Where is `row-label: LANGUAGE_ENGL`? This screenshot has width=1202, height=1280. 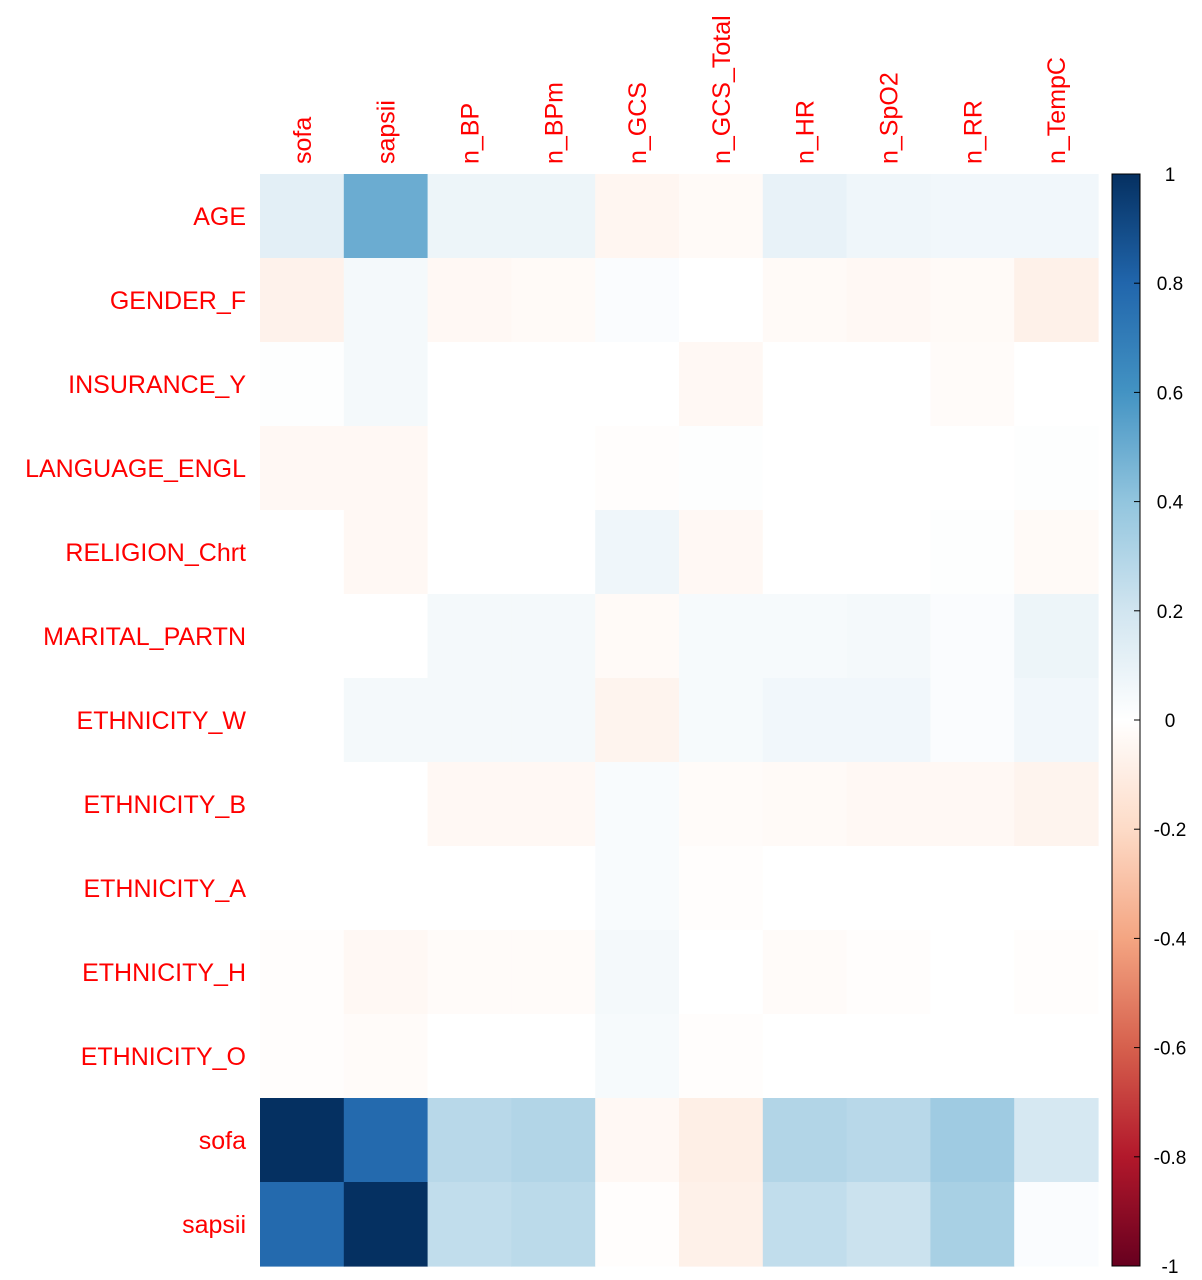 row-label: LANGUAGE_ENGL is located at coordinates (135, 469).